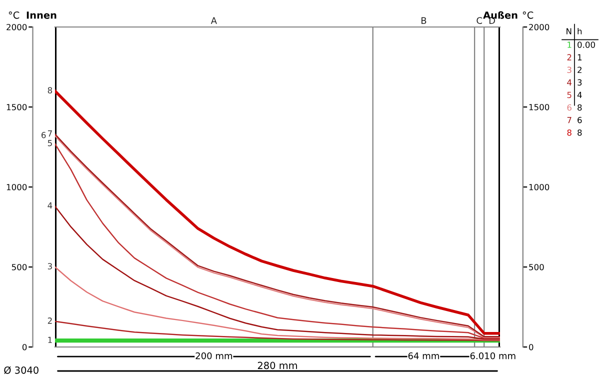 The height and width of the screenshot is (386, 599). What do you see at coordinates (528, 15) in the screenshot?
I see `y2-axis-title: °C` at bounding box center [528, 15].